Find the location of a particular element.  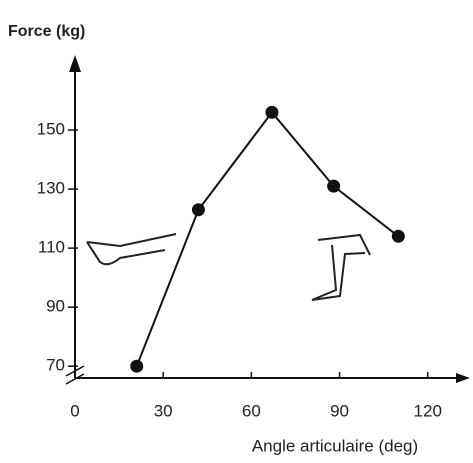

y-tick-label: 110 is located at coordinates (51, 247).